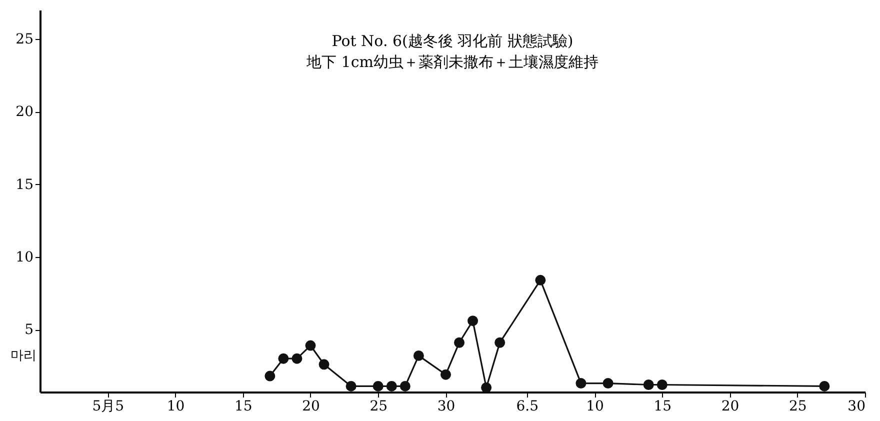 This screenshot has height=421, width=880. I want to click on y-tick-label: 5, so click(29, 330).